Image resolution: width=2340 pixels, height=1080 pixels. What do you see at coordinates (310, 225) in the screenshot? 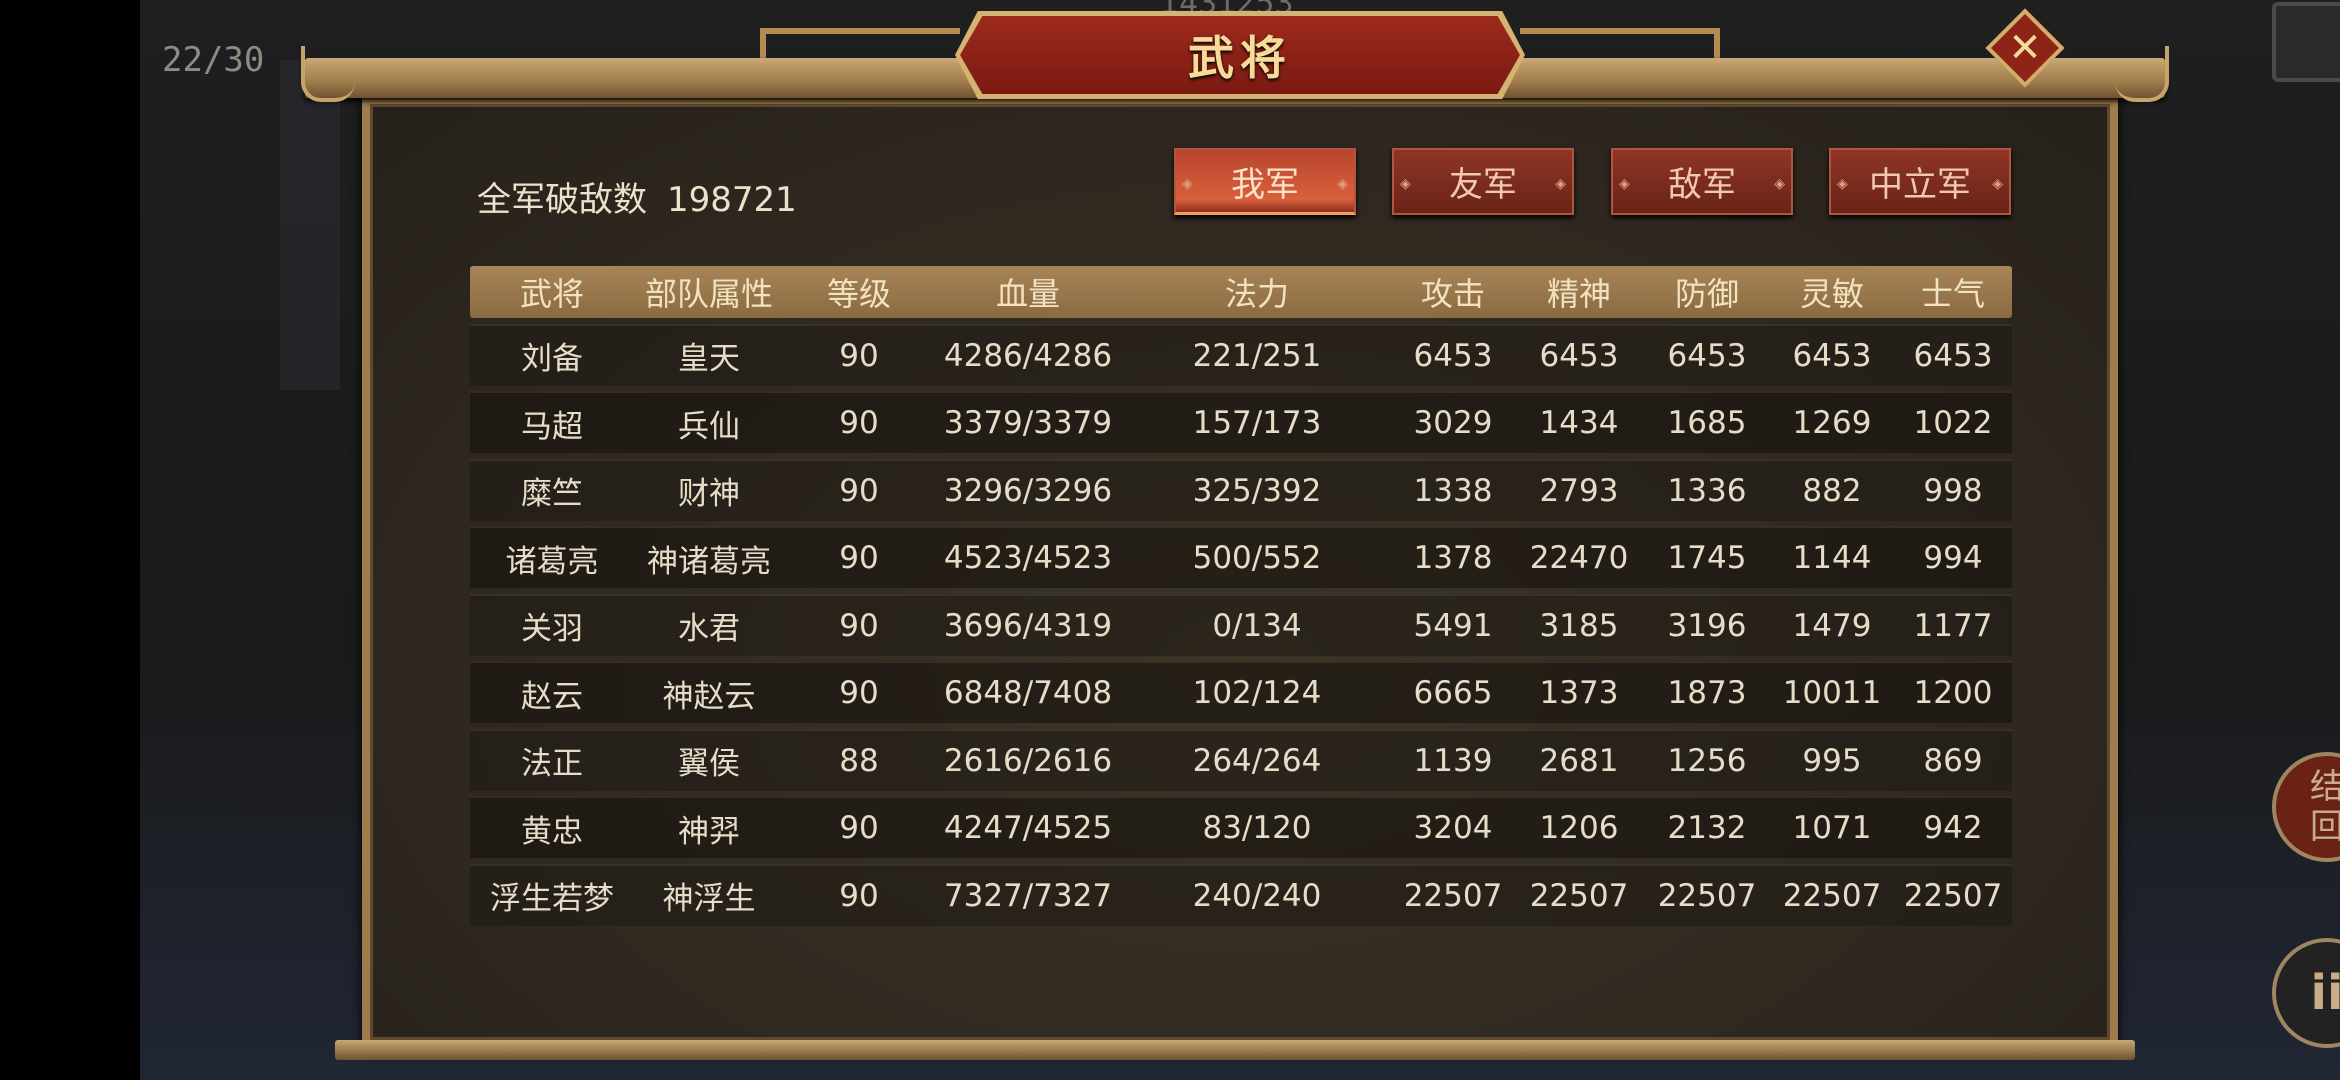
I see `background-window` at bounding box center [310, 225].